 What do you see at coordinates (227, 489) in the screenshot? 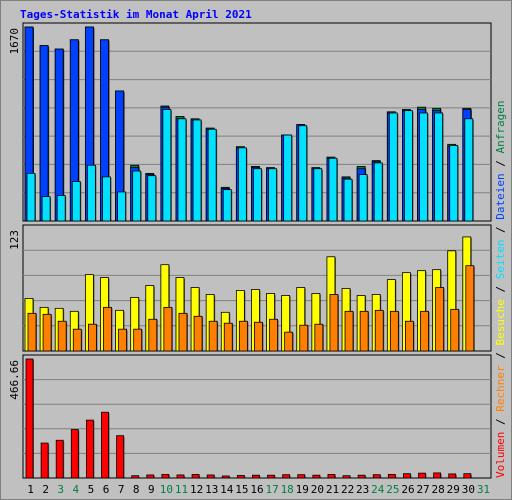
I see `x-tick-label: 14` at bounding box center [227, 489].